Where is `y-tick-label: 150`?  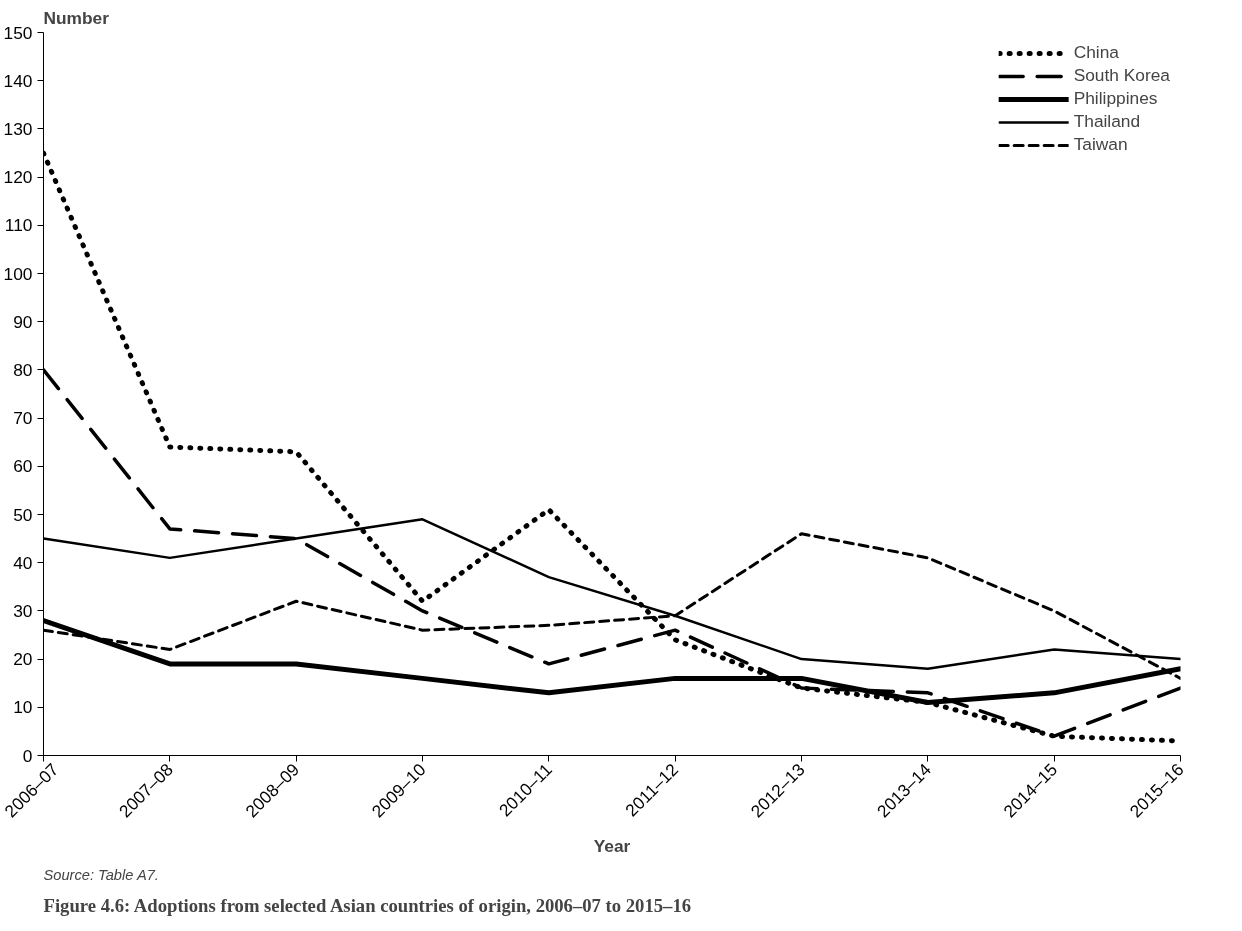 y-tick-label: 150 is located at coordinates (18, 32).